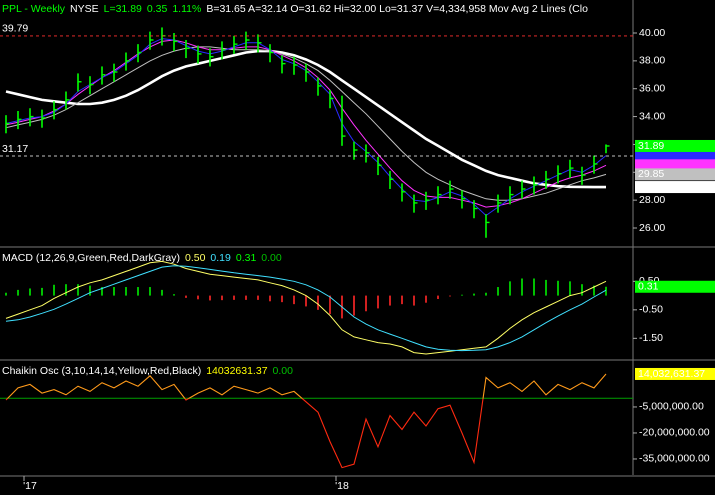  I want to click on header-item: L=31.89, so click(123, 9).